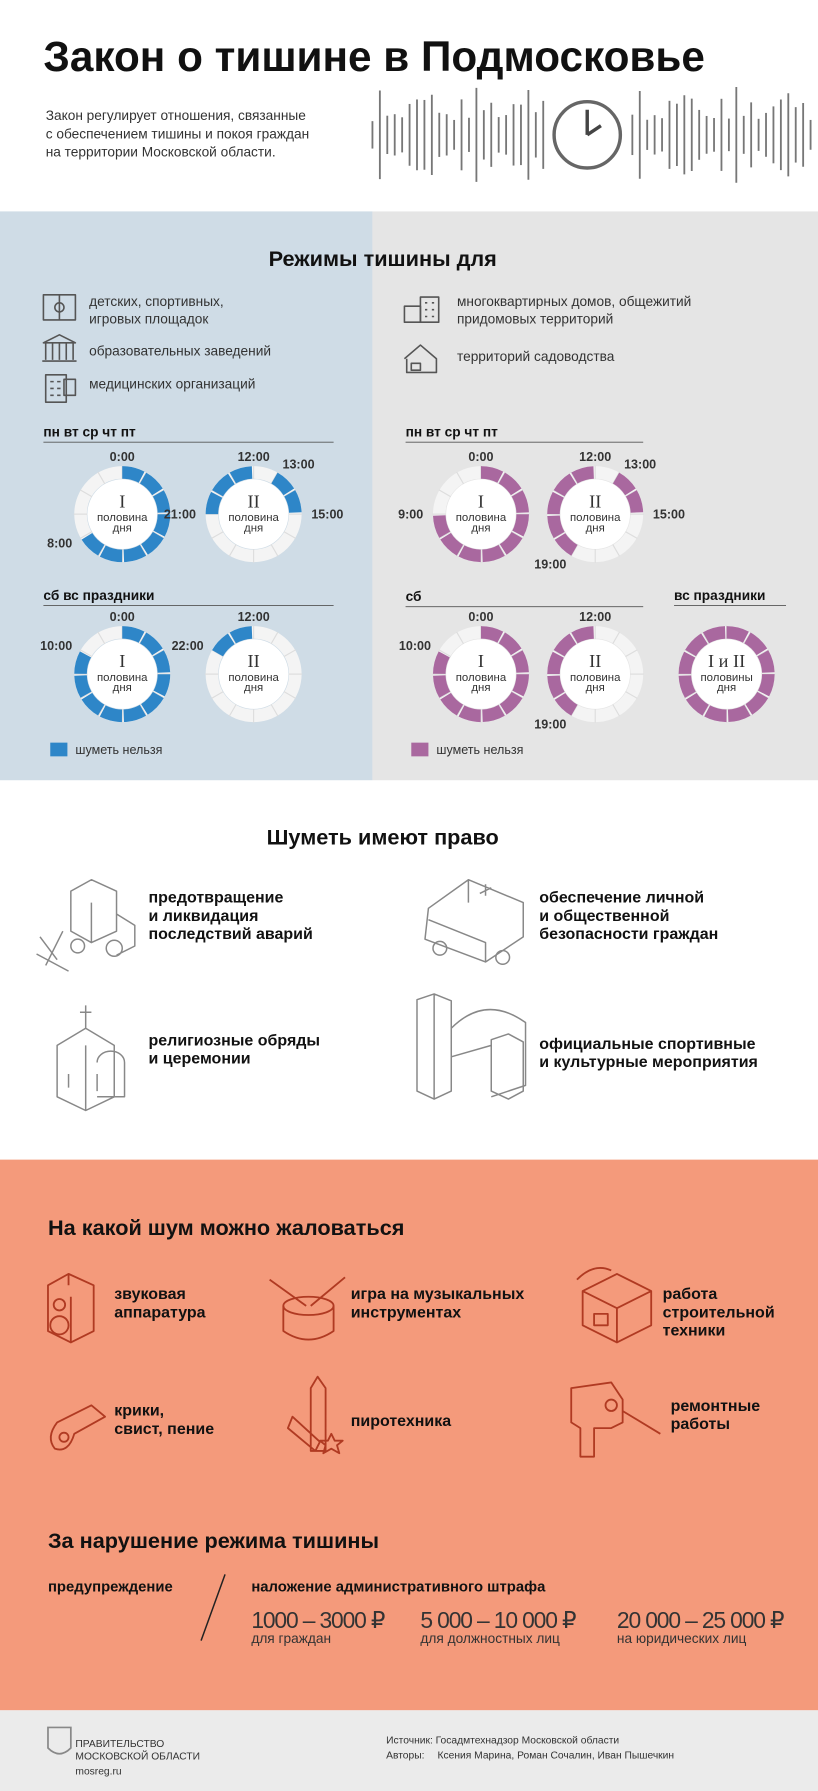 The width and height of the screenshot is (818, 1791). I want to click on allowed-item: последствий аварий, so click(231, 934).